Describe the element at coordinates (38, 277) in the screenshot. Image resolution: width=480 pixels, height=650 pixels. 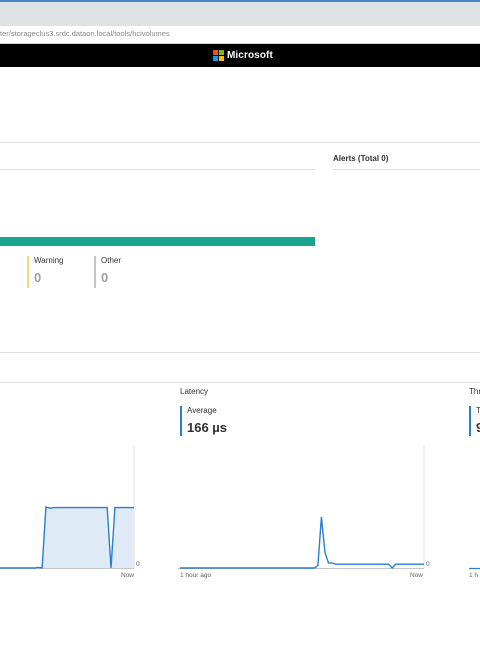
I see `warning-value: 0` at that location.